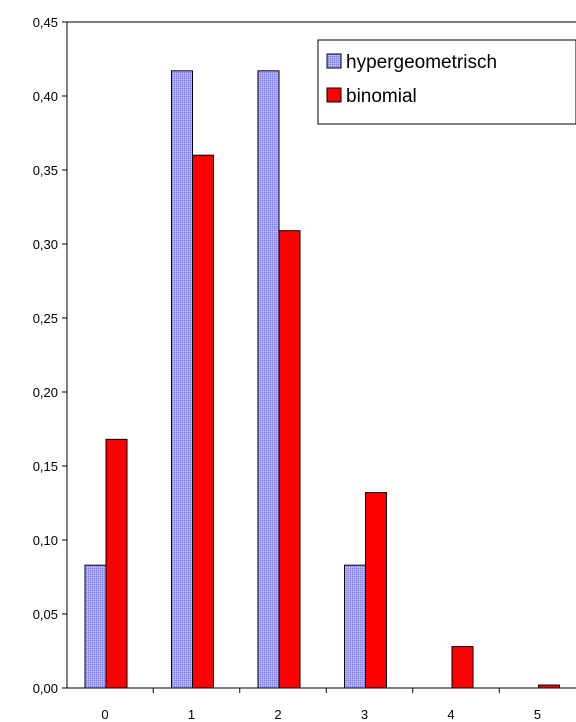 This screenshot has width=576, height=722. What do you see at coordinates (45, 540) in the screenshot?
I see `y-tick-label: 0,10` at bounding box center [45, 540].